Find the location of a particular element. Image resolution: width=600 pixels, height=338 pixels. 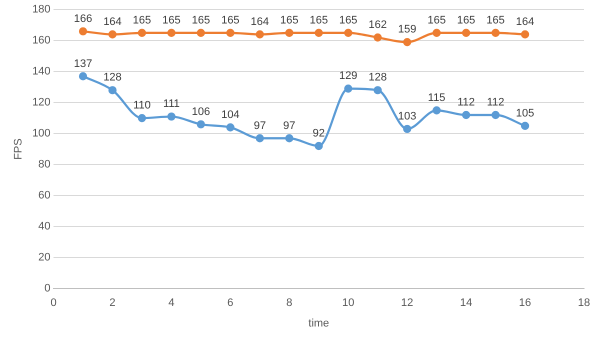

y-tick-label: 100 is located at coordinates (41, 134).